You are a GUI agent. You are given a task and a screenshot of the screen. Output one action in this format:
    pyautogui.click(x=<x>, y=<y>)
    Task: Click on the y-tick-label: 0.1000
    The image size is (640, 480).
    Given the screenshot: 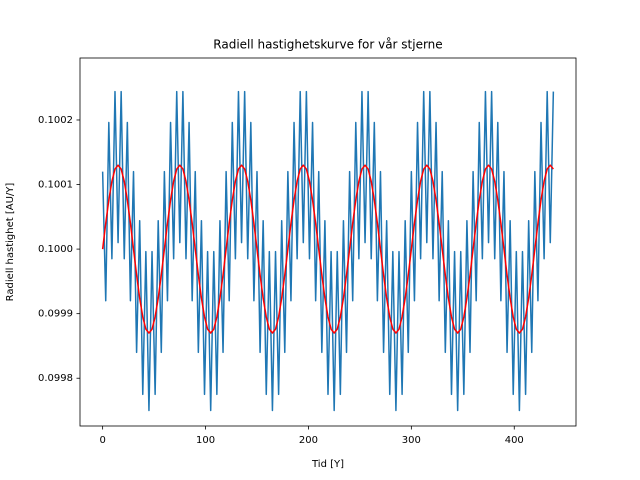 What is the action you would take?
    pyautogui.click(x=55, y=249)
    